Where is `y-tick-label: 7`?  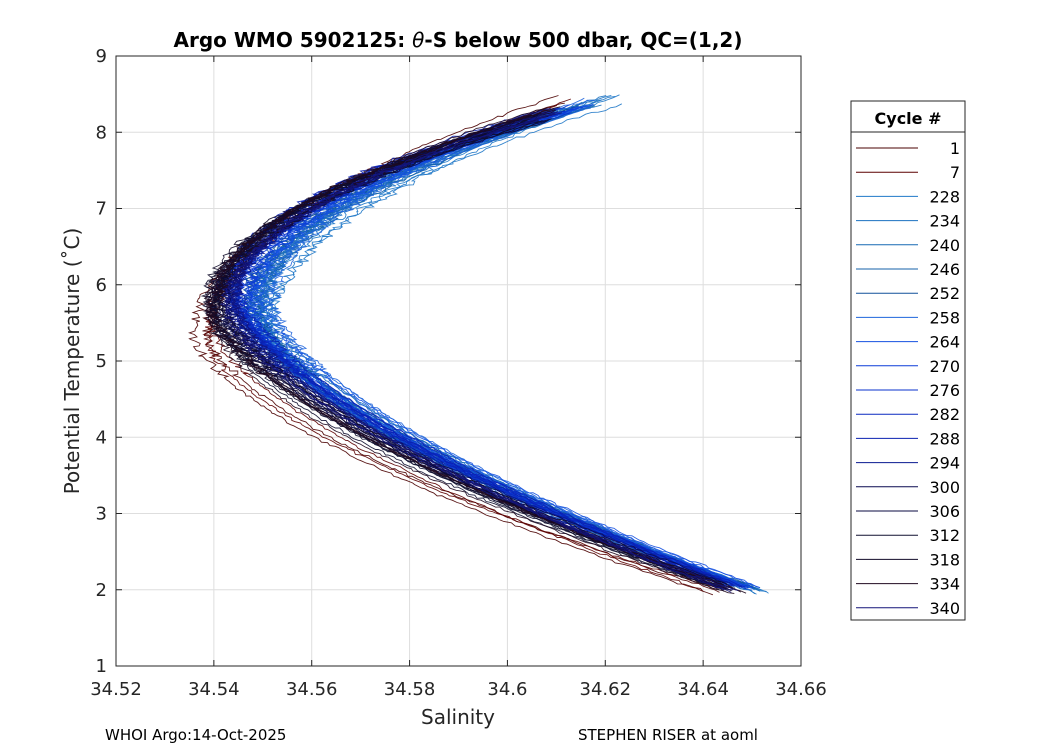
y-tick-label: 7 is located at coordinates (101, 209).